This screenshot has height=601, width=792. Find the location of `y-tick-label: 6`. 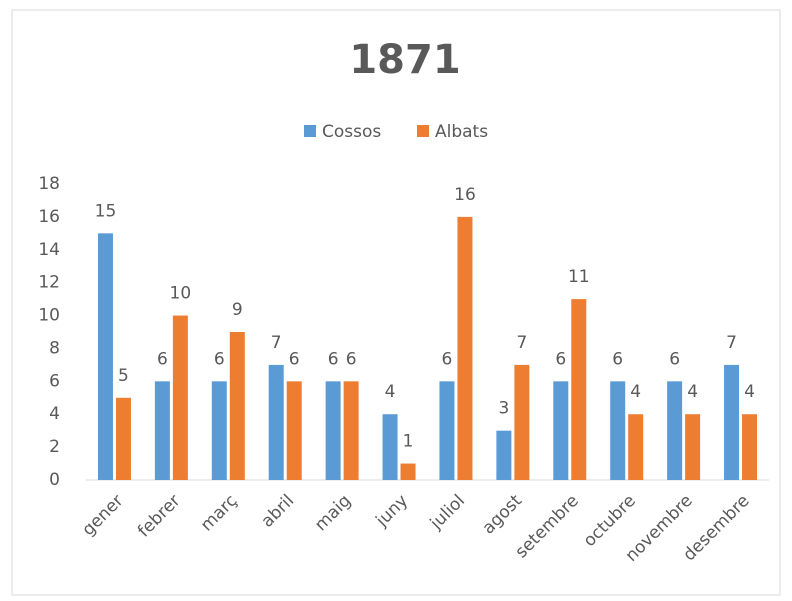

y-tick-label: 6 is located at coordinates (54, 381).